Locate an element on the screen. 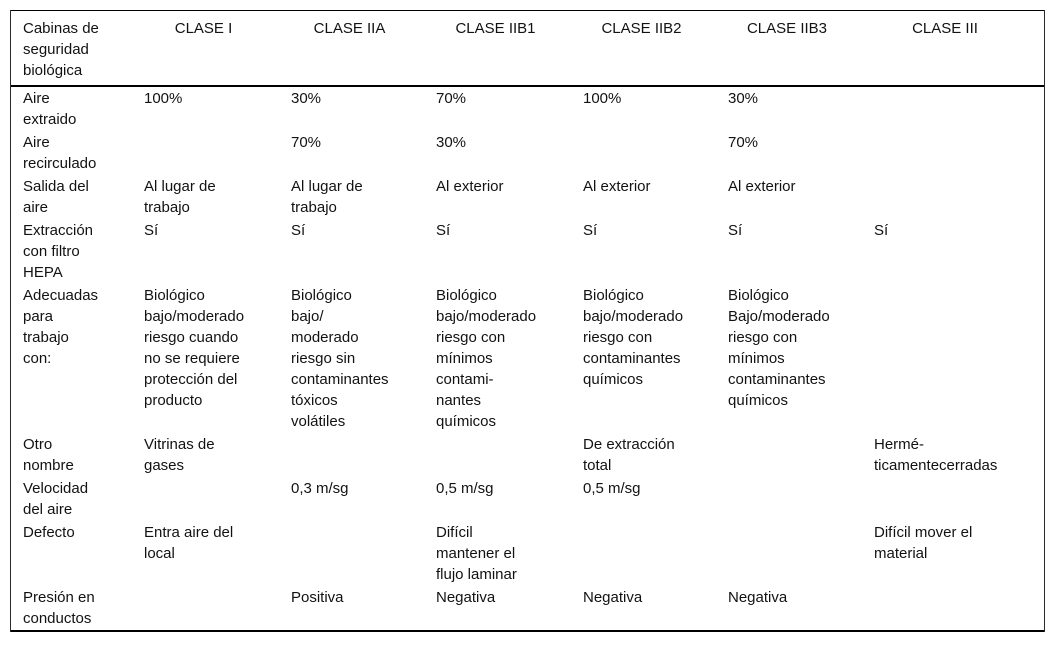 This screenshot has height=647, width=1054. table-row-aire-recirculado: Aire recirculado 70% 30% 70% is located at coordinates (527, 153).